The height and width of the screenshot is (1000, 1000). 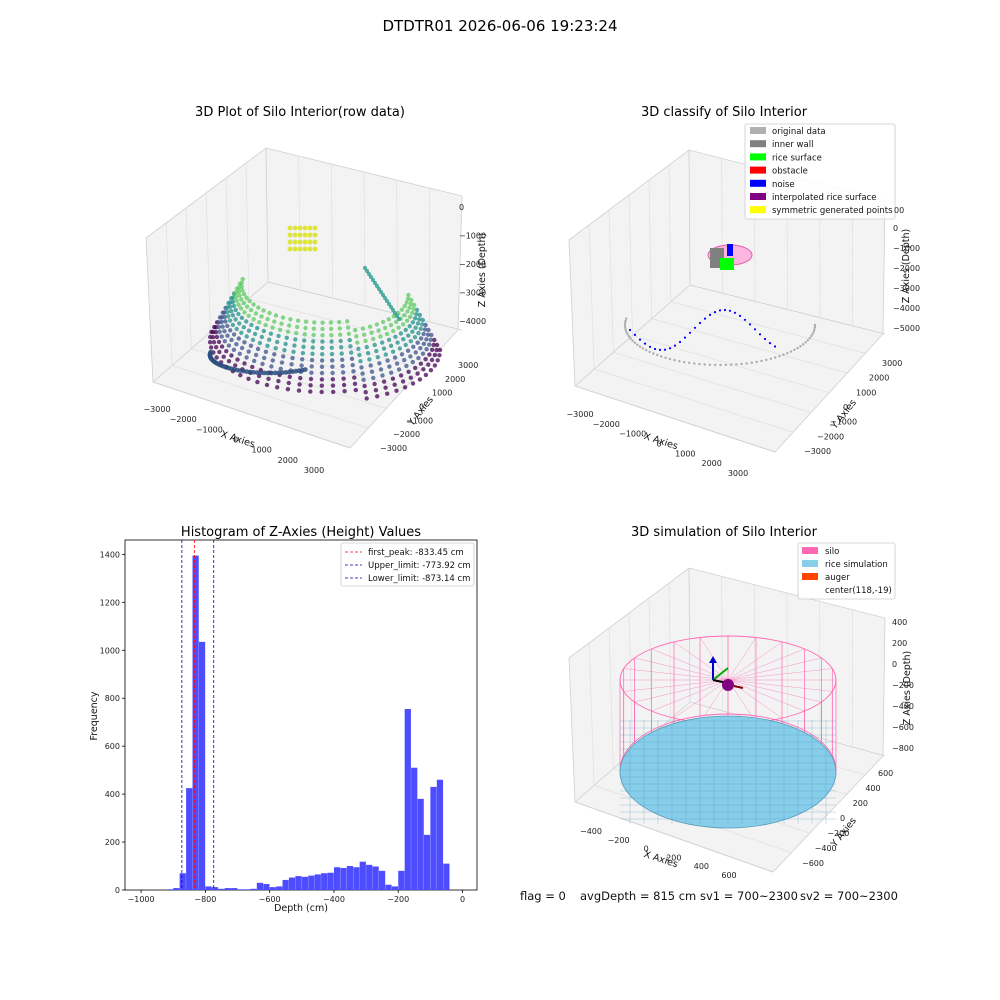 What do you see at coordinates (233, 440) in the screenshot?
I see `raw-x-ticks: −3000−2000−1000 0 1000 2000 3000` at bounding box center [233, 440].